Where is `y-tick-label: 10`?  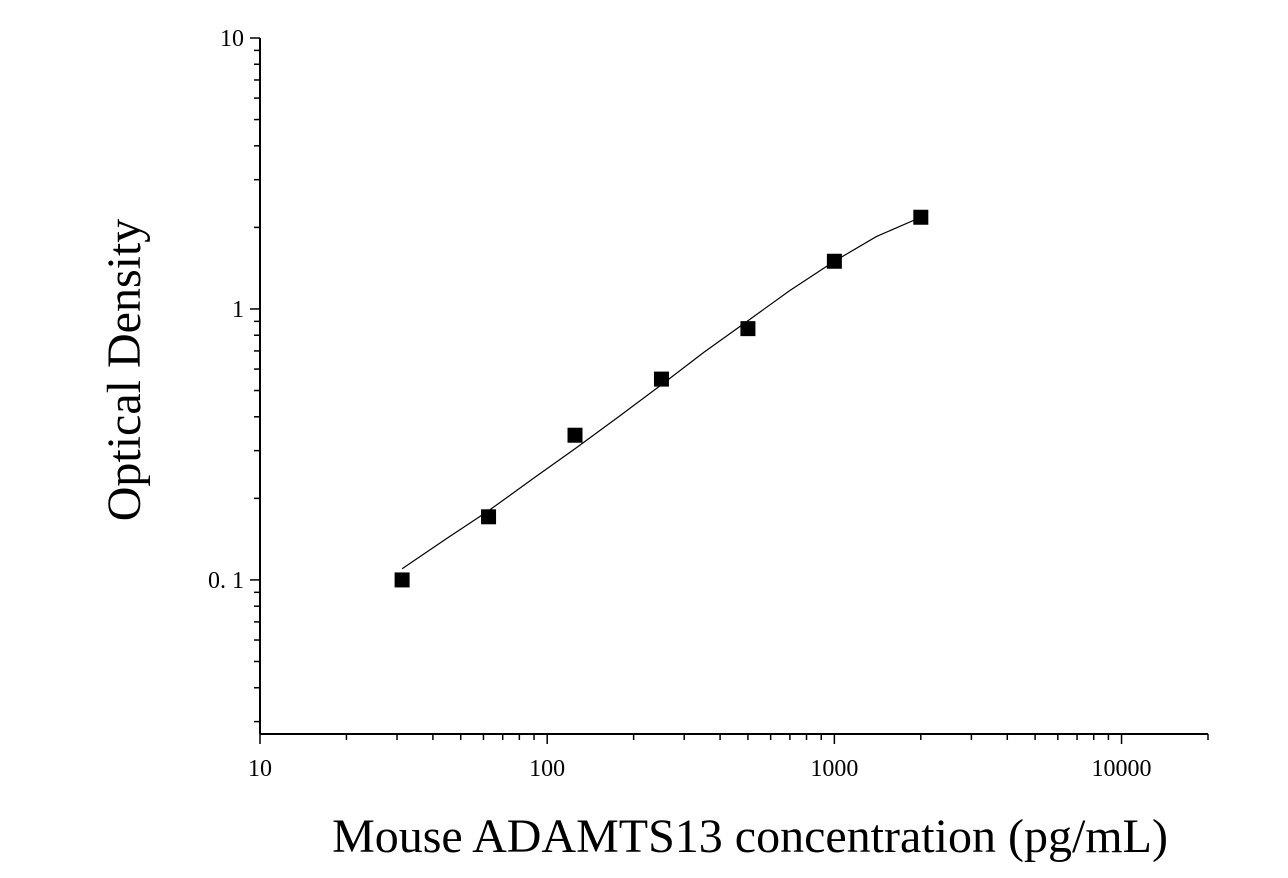
y-tick-label: 10 is located at coordinates (232, 39).